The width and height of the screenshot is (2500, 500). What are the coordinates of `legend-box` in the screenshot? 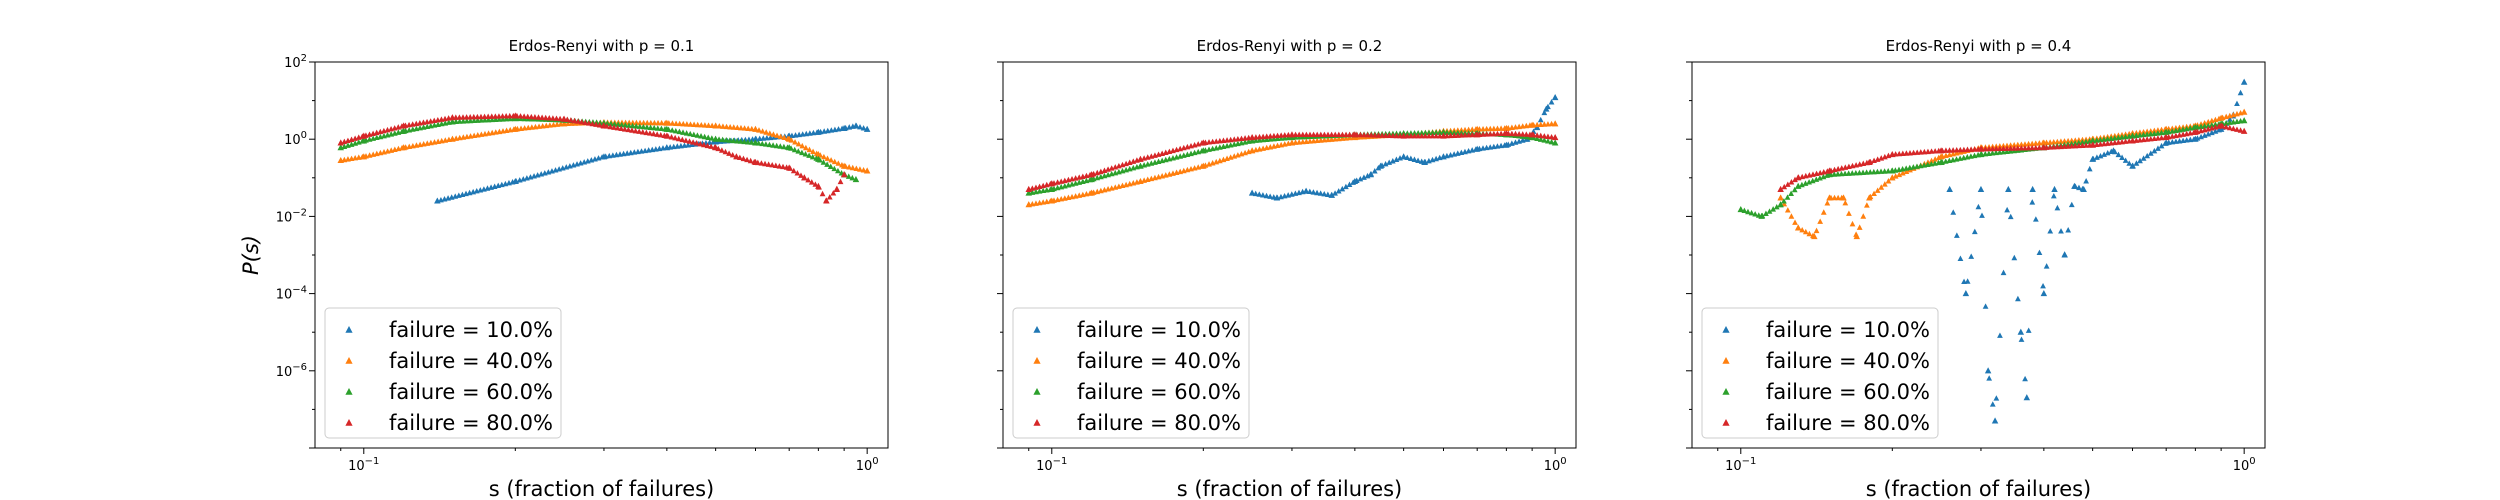 It's located at (443, 373).